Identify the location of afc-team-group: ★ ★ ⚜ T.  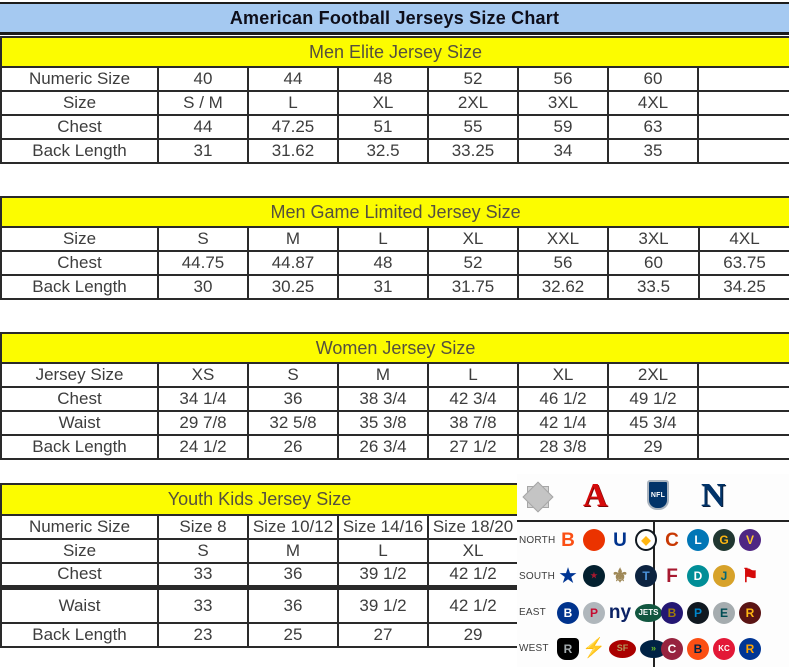
(607, 576).